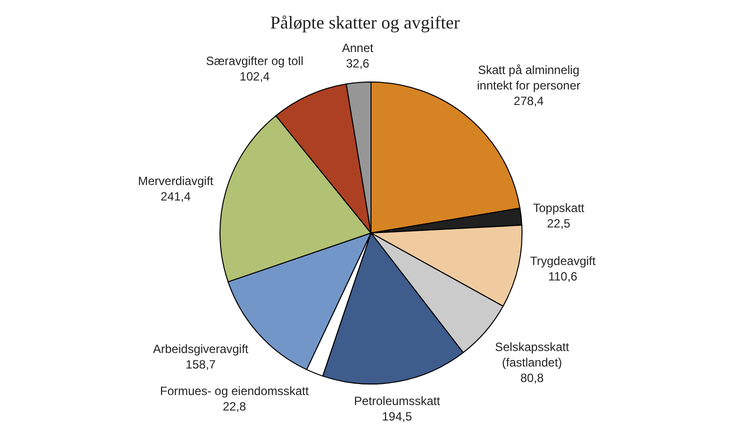 This screenshot has width=730, height=427. What do you see at coordinates (358, 63) in the screenshot?
I see `data-label: 32,6` at bounding box center [358, 63].